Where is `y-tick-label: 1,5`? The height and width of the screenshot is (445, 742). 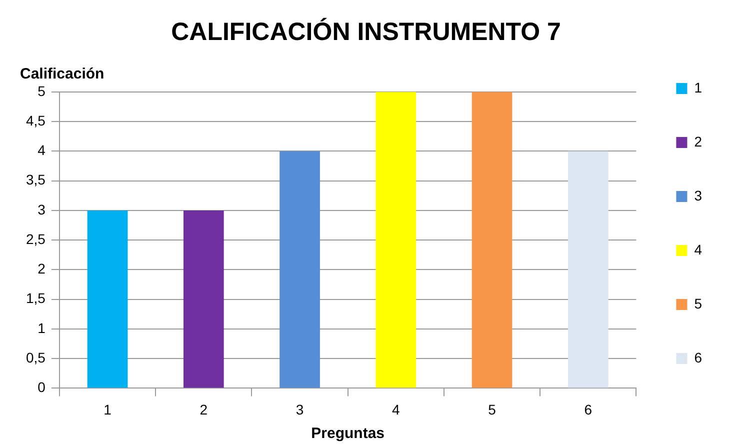 y-tick-label: 1,5 is located at coordinates (36, 298).